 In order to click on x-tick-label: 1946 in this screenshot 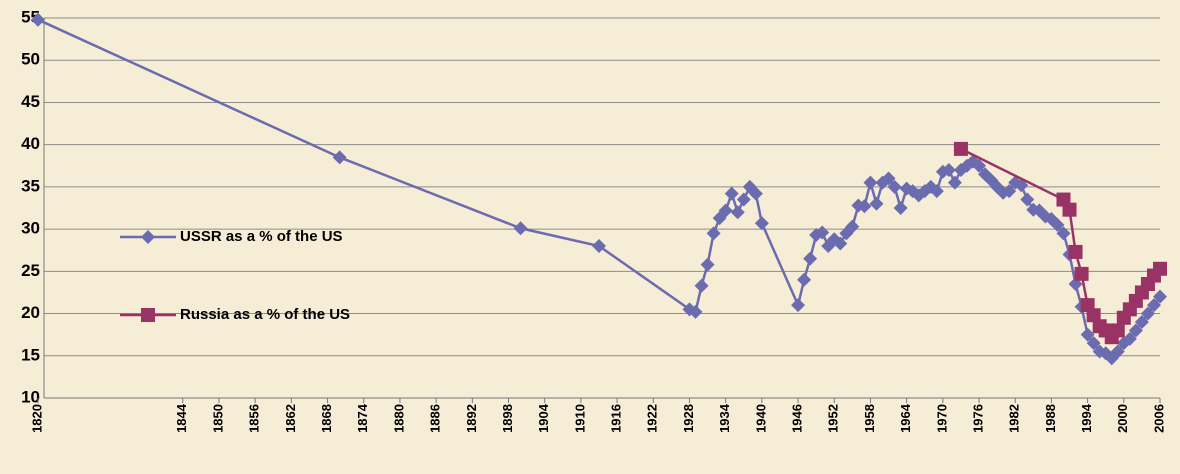, I will do `click(797, 418)`.